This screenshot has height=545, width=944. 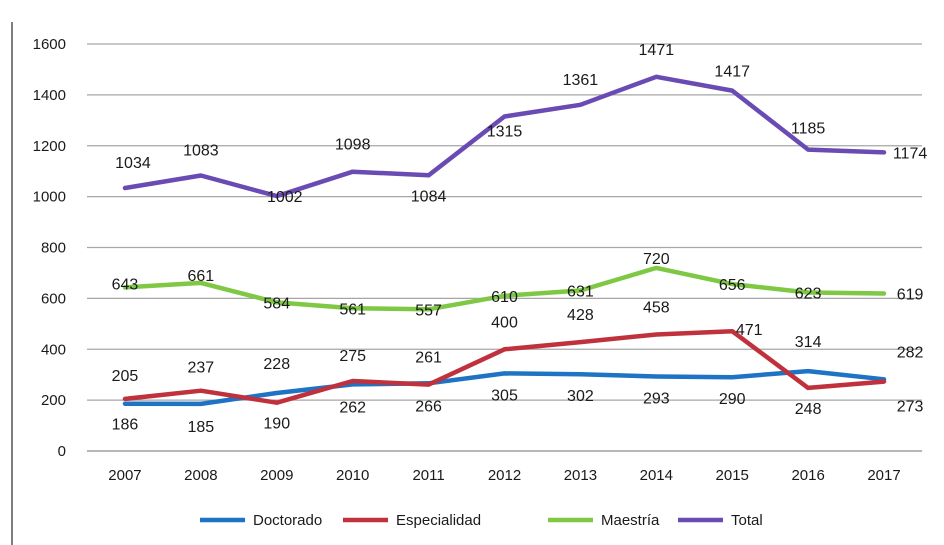 I want to click on data-label: 631, so click(x=580, y=291).